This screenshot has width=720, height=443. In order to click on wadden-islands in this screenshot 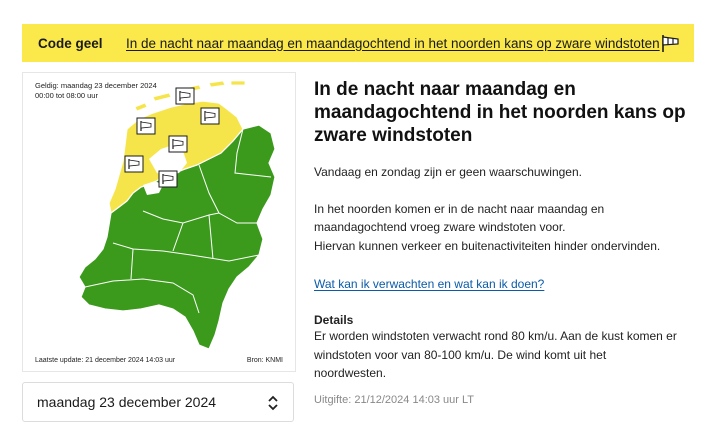, I will do `click(190, 96)`.